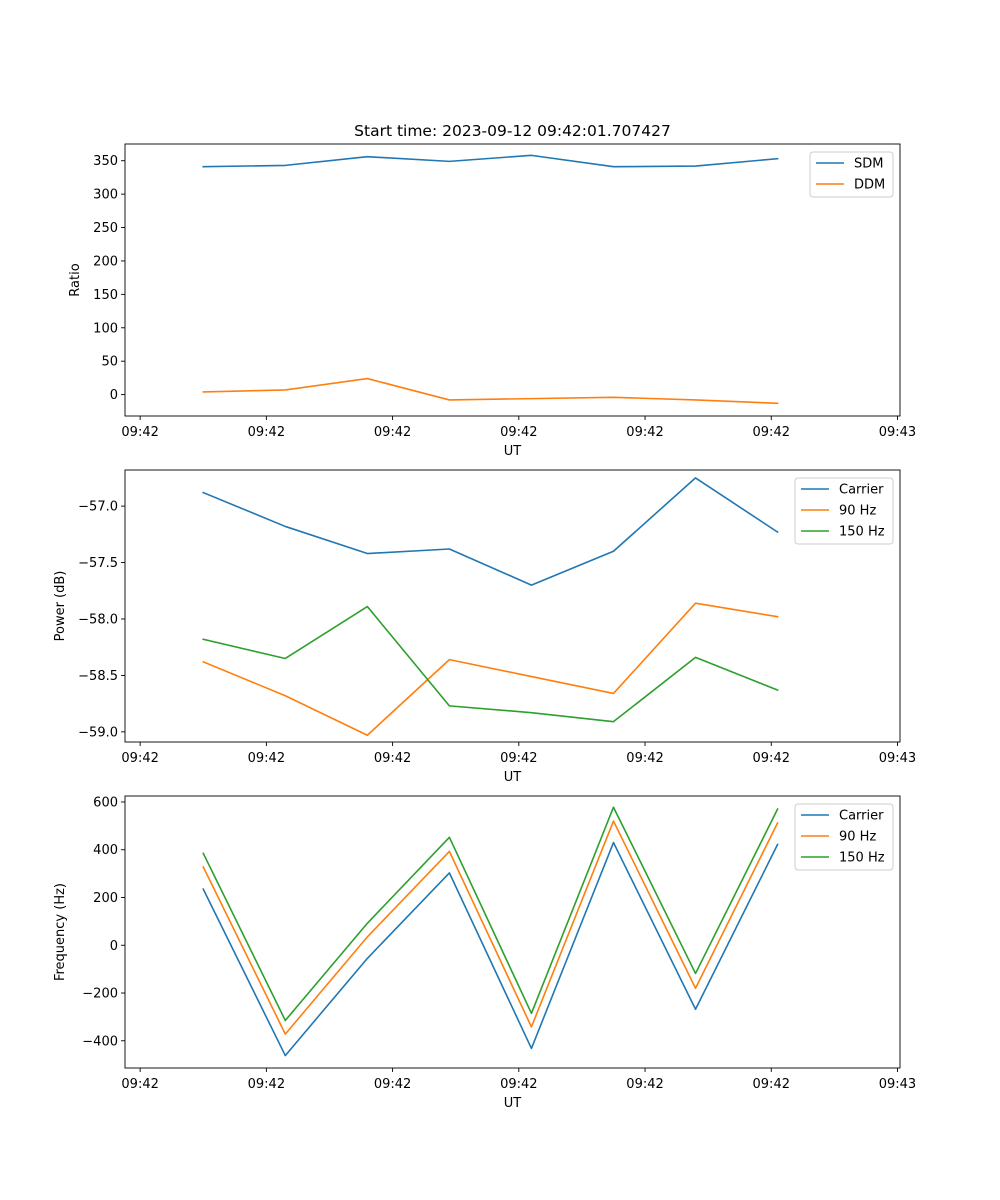 The height and width of the screenshot is (1200, 1000). I want to click on y-tick-label: −400, so click(100, 1041).